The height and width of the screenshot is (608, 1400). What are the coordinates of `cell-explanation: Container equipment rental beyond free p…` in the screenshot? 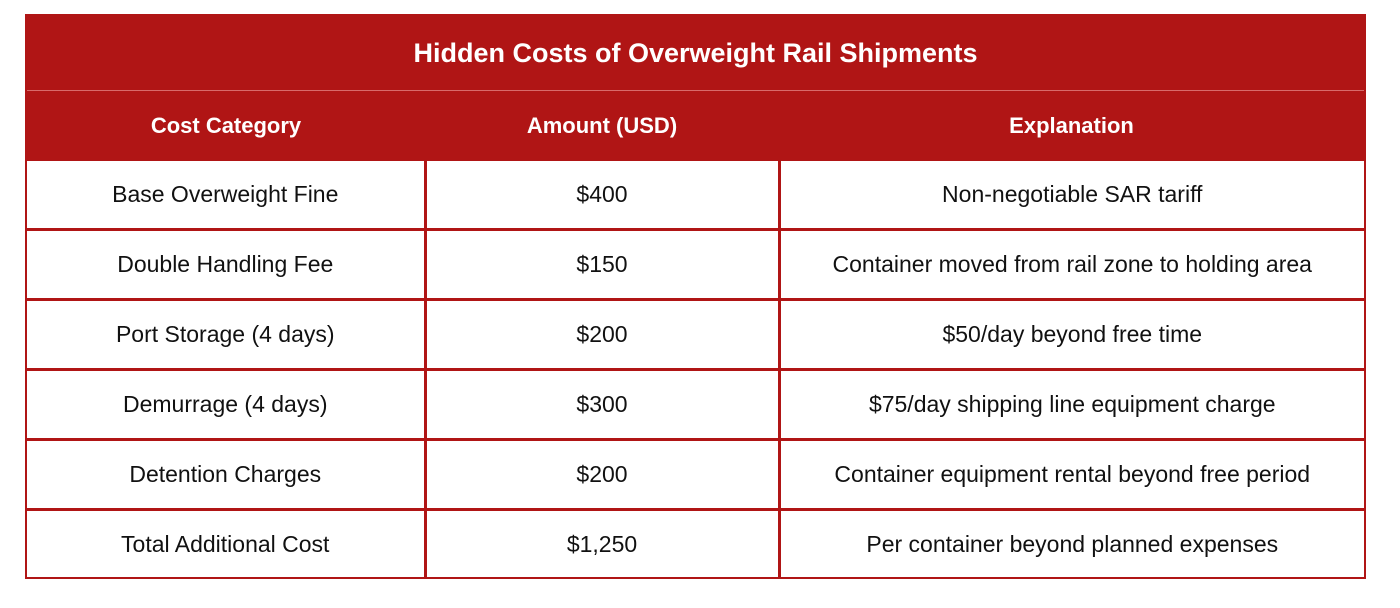 It's located at (1070, 474).